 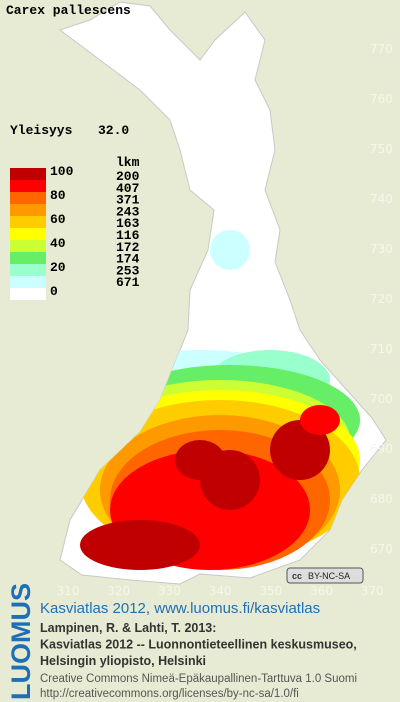 What do you see at coordinates (329, 576) in the screenshot?
I see `badge-text: BY-NC-SA` at bounding box center [329, 576].